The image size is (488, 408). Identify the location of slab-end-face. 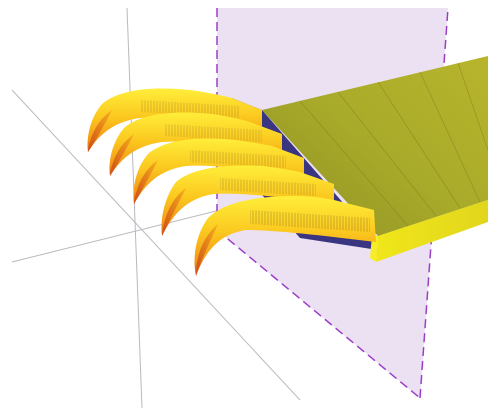
(374, 249).